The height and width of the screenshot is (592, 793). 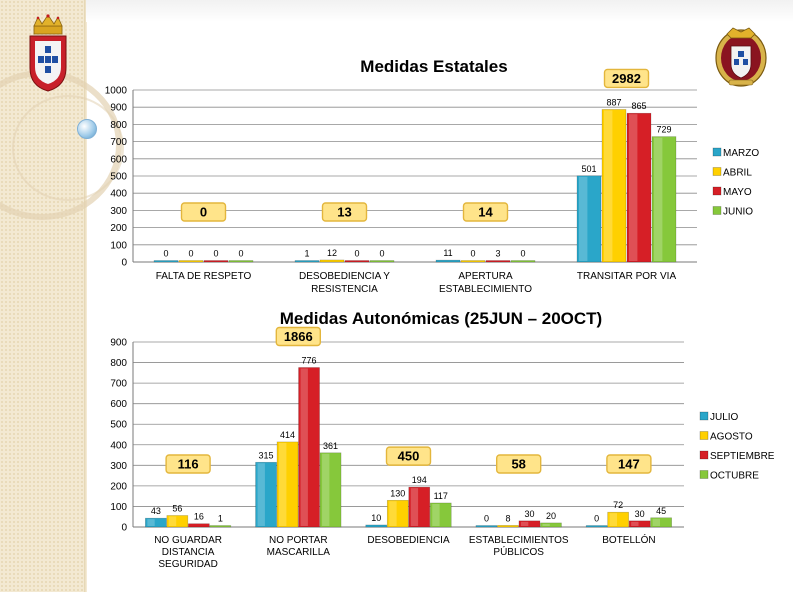 I want to click on y-tick-label: 0, so click(x=124, y=528).